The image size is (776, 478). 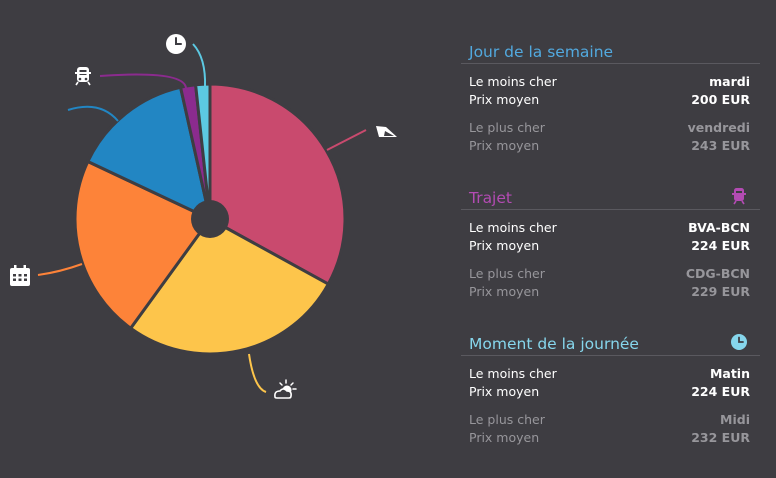 I want to click on plane-icon, so click(x=386, y=131).